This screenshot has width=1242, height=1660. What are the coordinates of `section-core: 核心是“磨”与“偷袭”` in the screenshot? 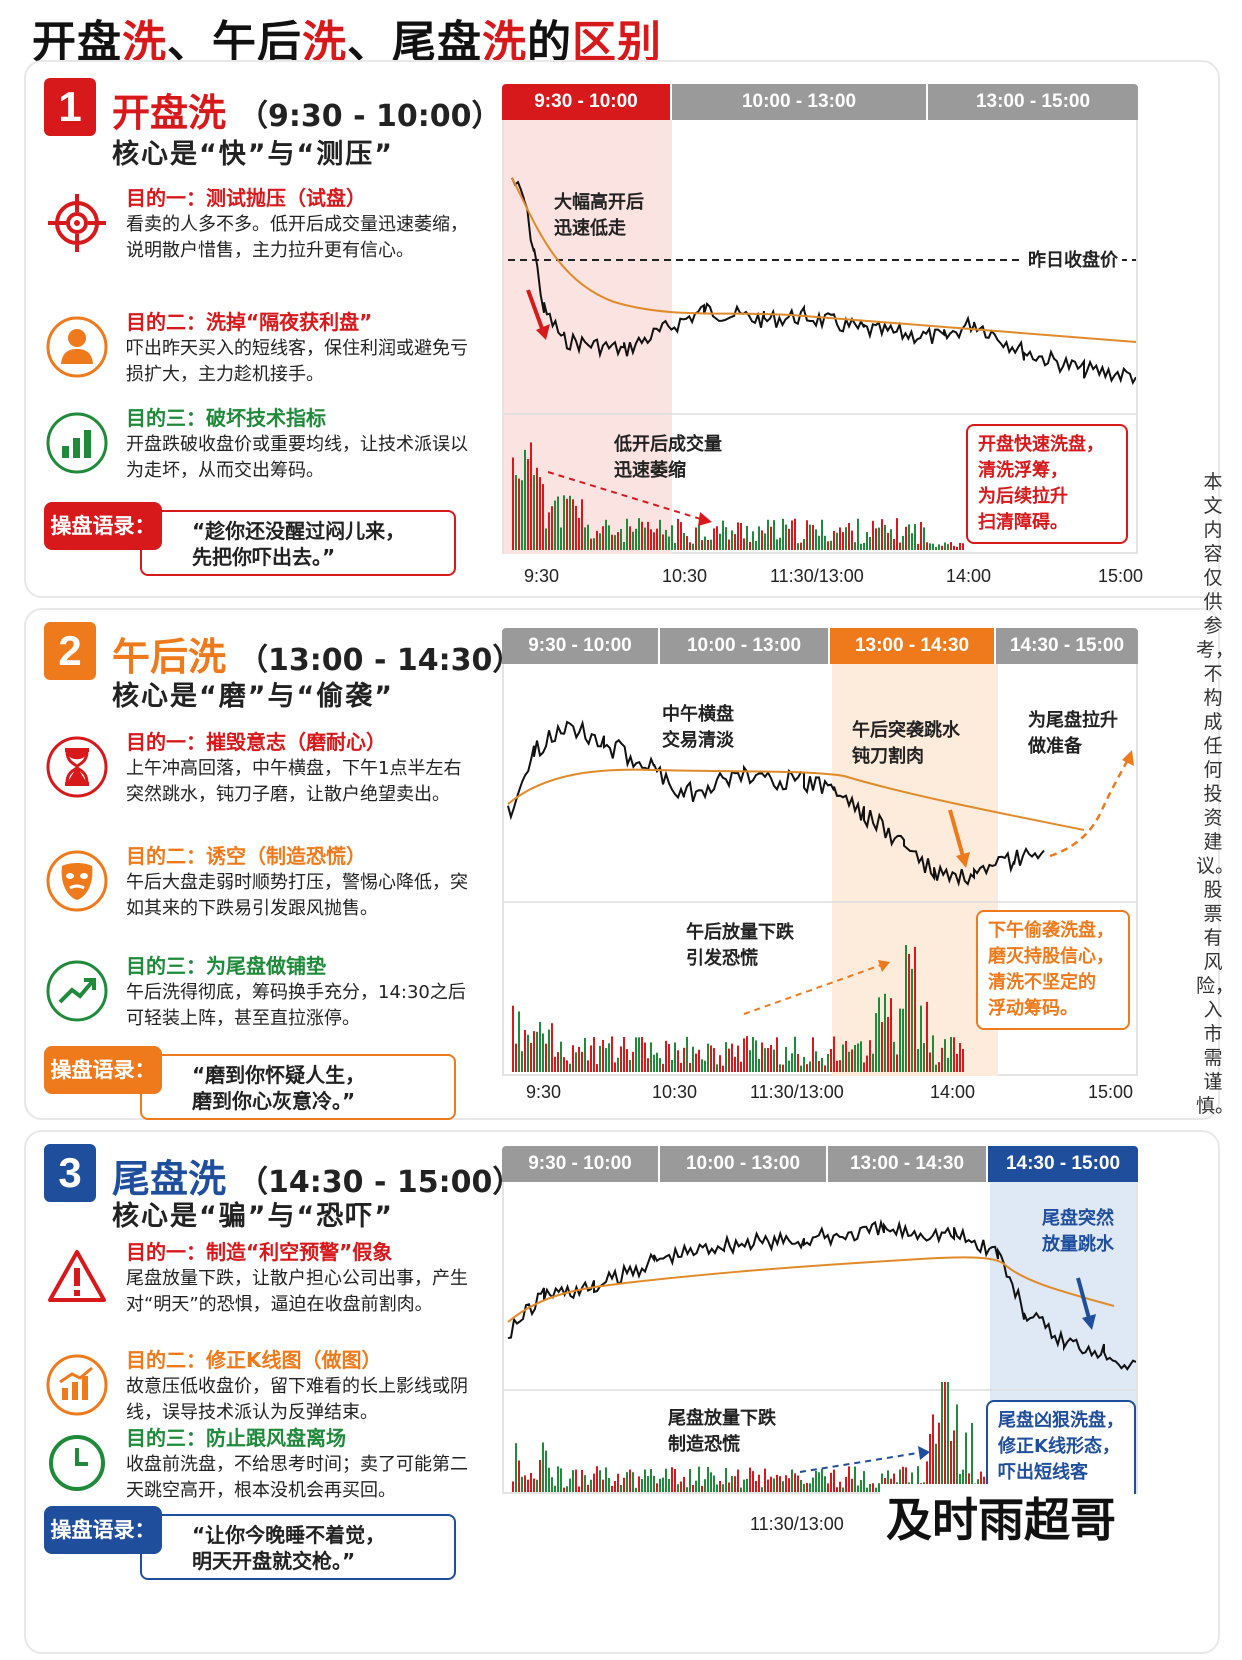 It's located at (253, 696).